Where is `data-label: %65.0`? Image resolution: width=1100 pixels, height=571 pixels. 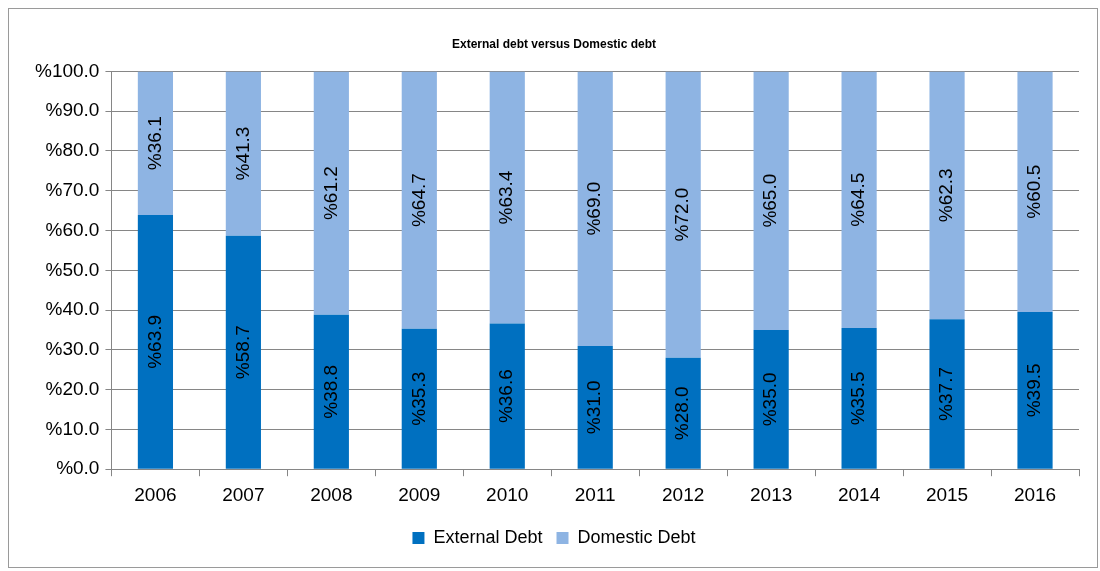 data-label: %65.0 is located at coordinates (770, 200).